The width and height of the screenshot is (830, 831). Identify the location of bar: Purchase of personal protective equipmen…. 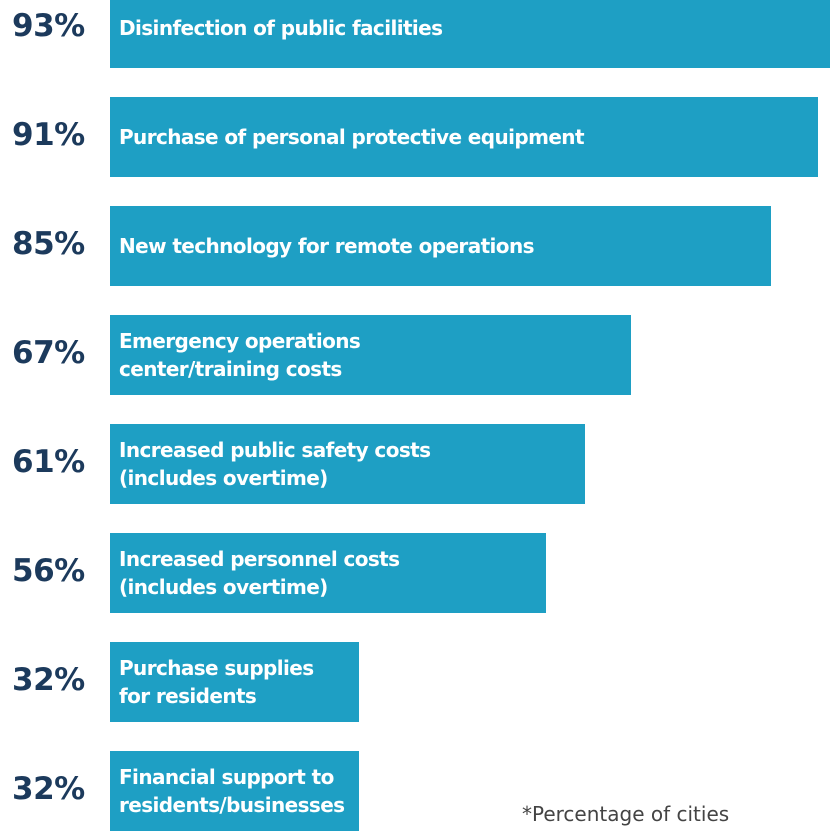
(464, 137).